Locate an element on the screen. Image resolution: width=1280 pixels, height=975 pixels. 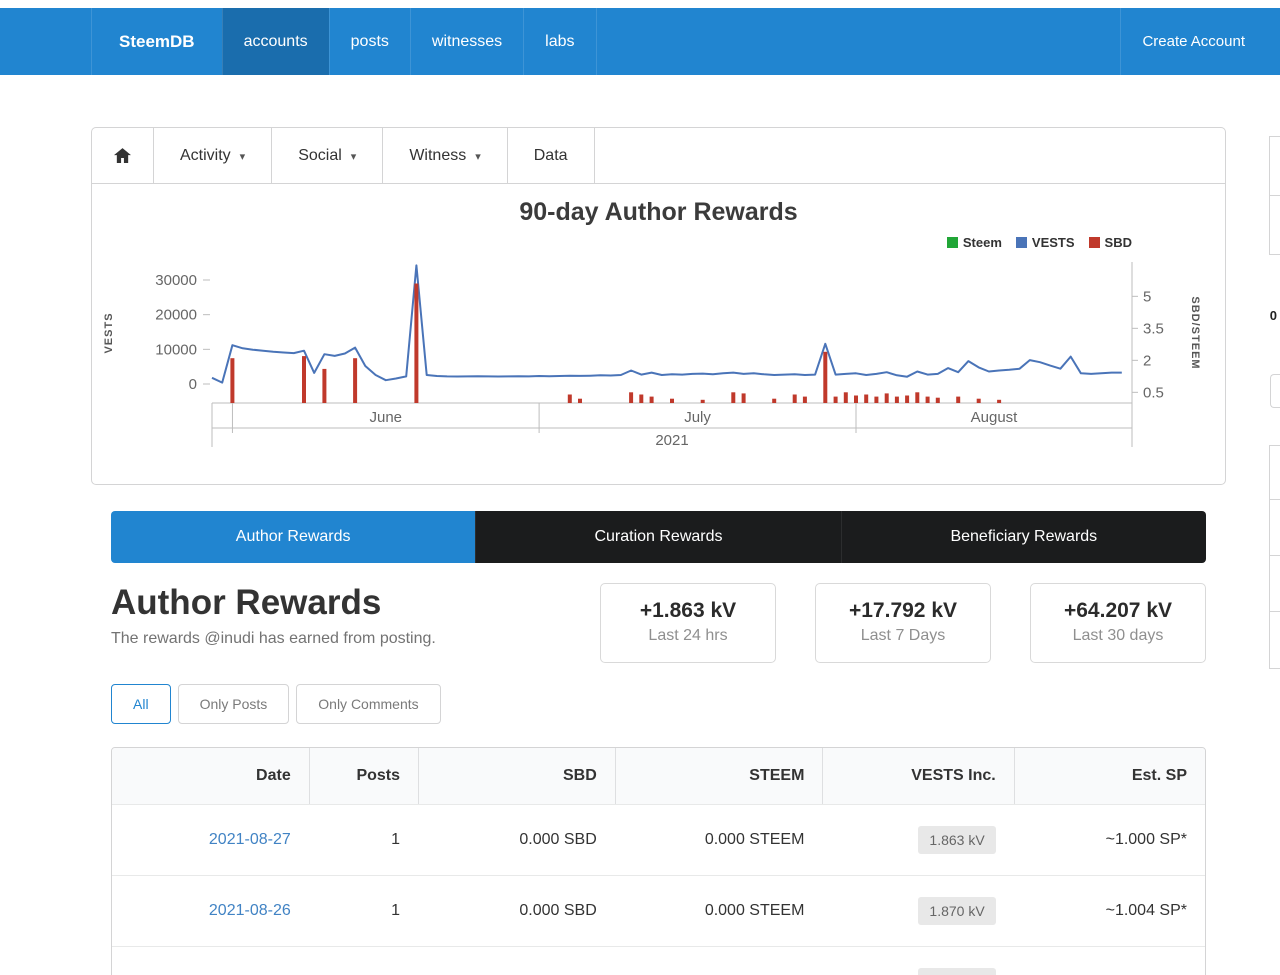
svg-text: 3.5 is located at coordinates (1153, 328).